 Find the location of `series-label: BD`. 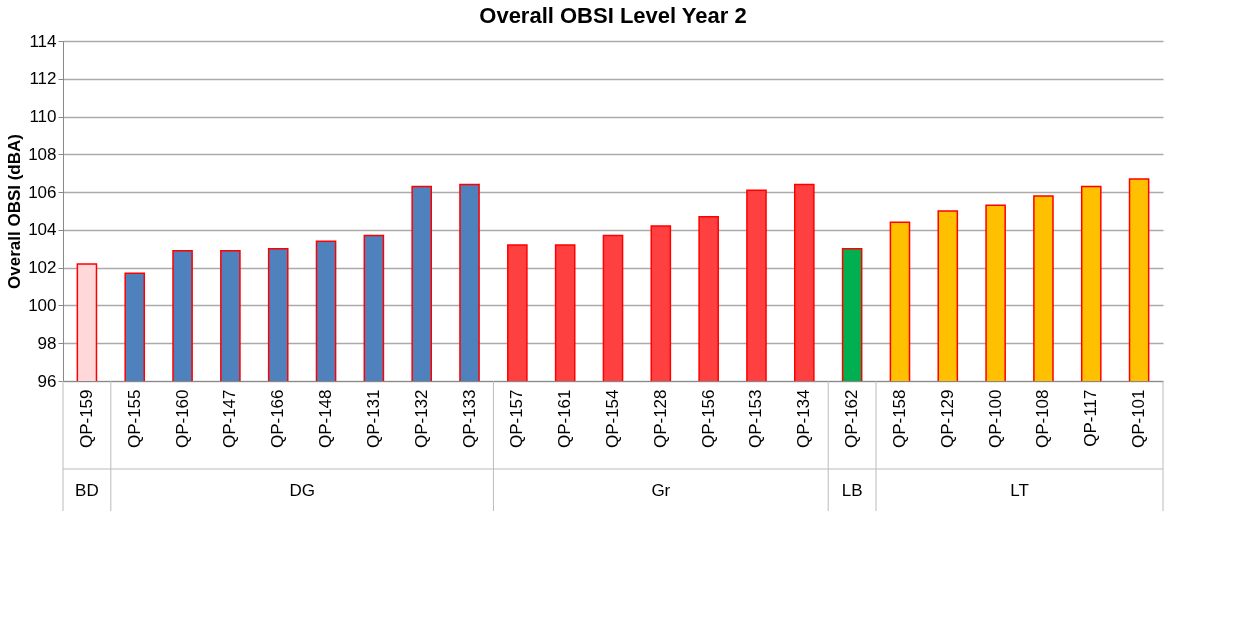

series-label: BD is located at coordinates (87, 490).